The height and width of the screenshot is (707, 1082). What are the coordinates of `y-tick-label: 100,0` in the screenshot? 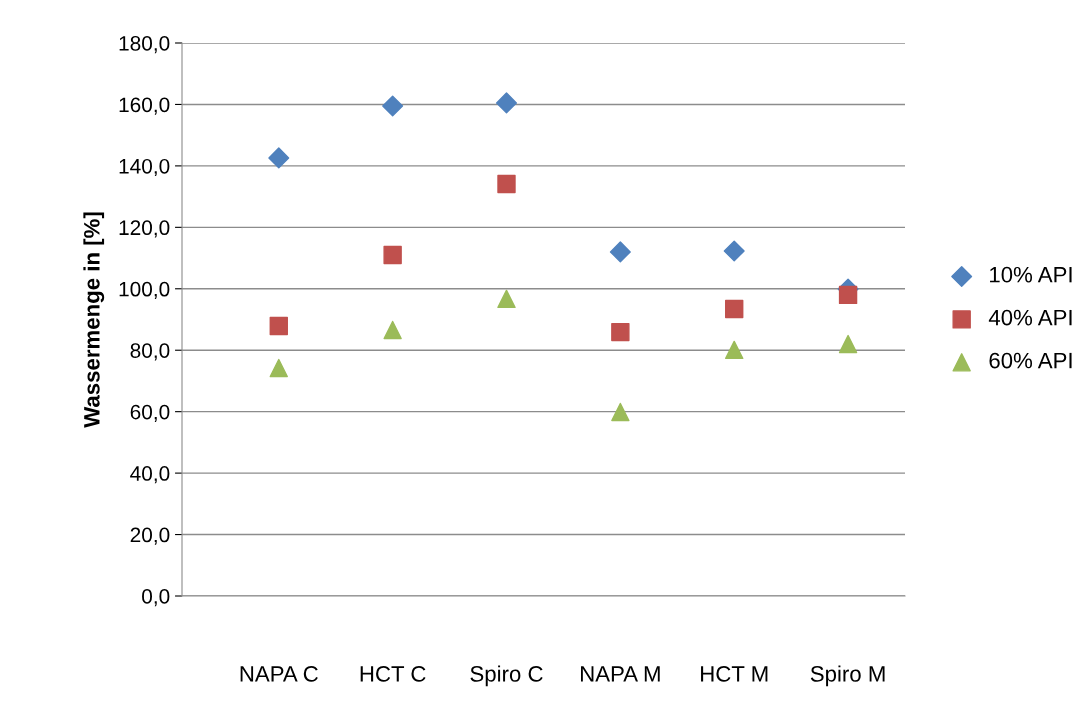 It's located at (144, 290).